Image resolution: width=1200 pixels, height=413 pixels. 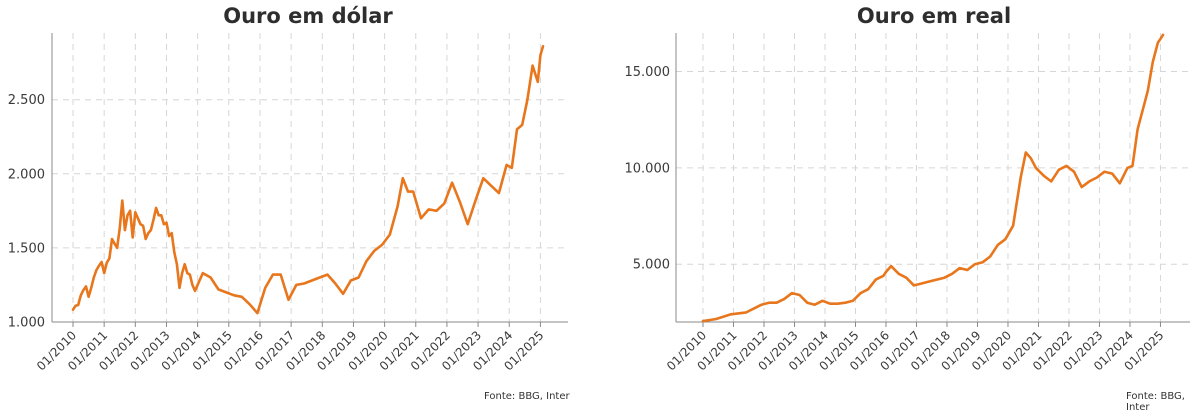 I want to click on y-tick-label: 15.000, so click(x=648, y=72).